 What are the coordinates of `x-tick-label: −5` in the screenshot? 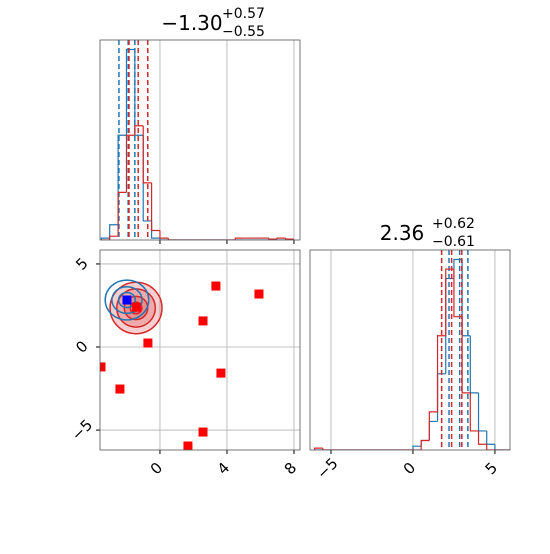 It's located at (327, 468).